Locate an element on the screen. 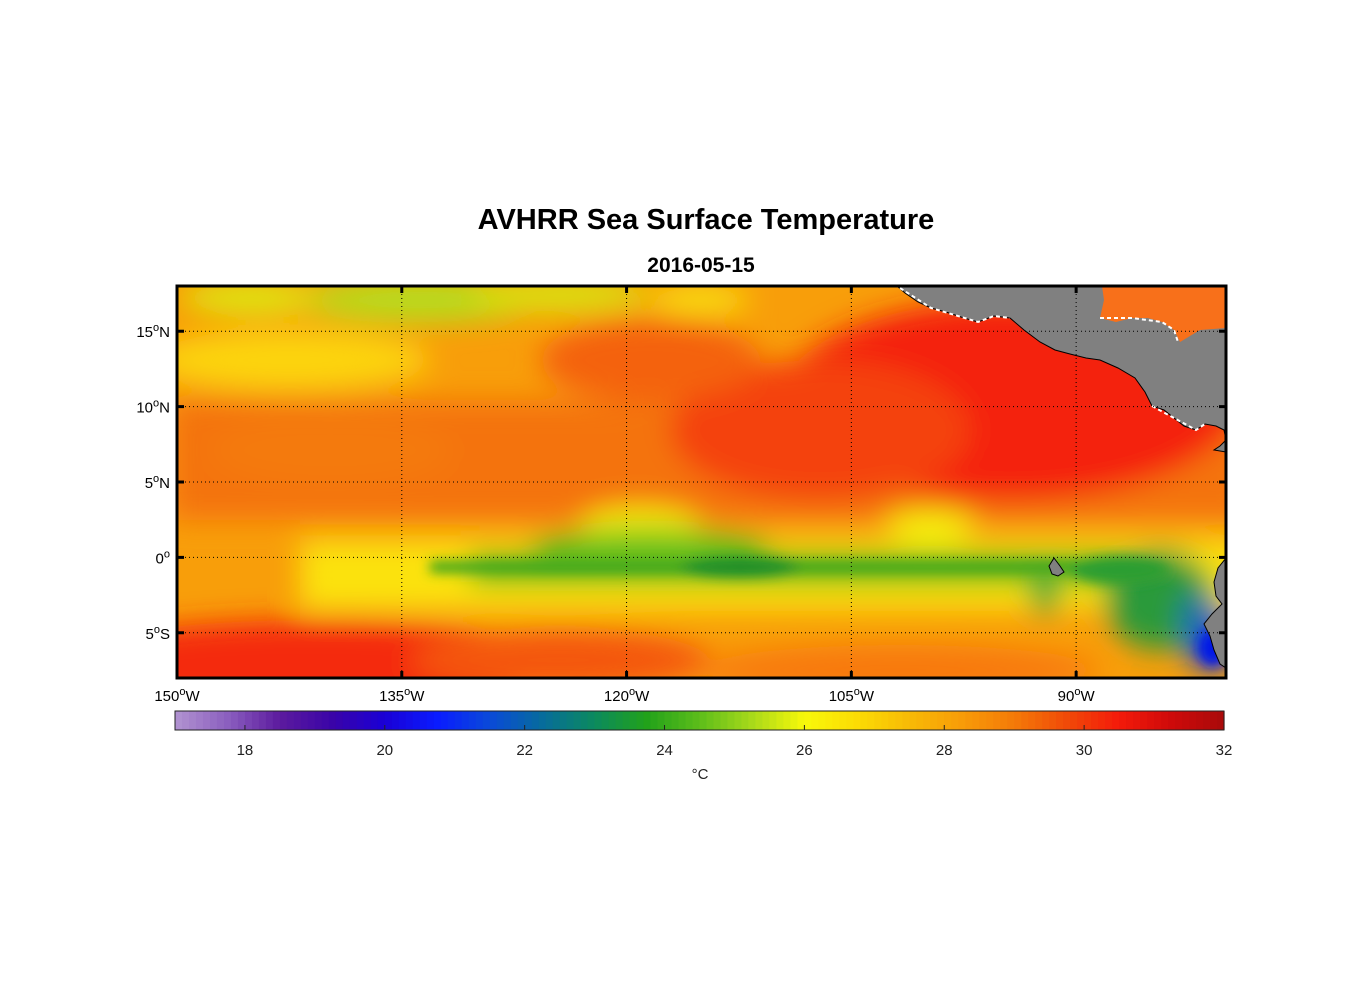 The height and width of the screenshot is (1000, 1356). colorbar-tick-label: 20 is located at coordinates (384, 750).